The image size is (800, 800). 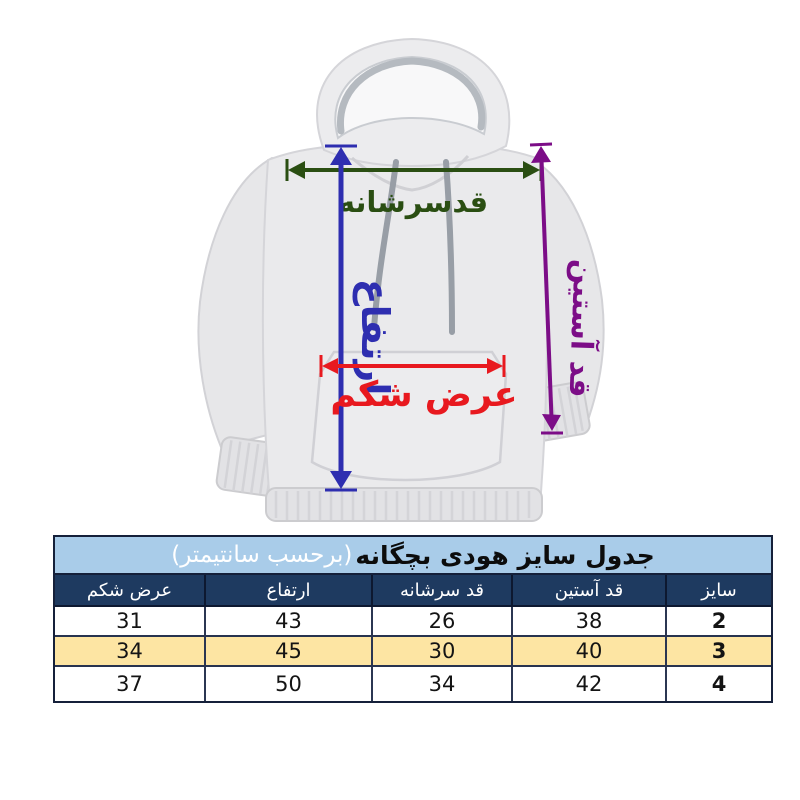 What do you see at coordinates (413, 202) in the screenshot?
I see `shoulder-width-label: قدسرشانه` at bounding box center [413, 202].